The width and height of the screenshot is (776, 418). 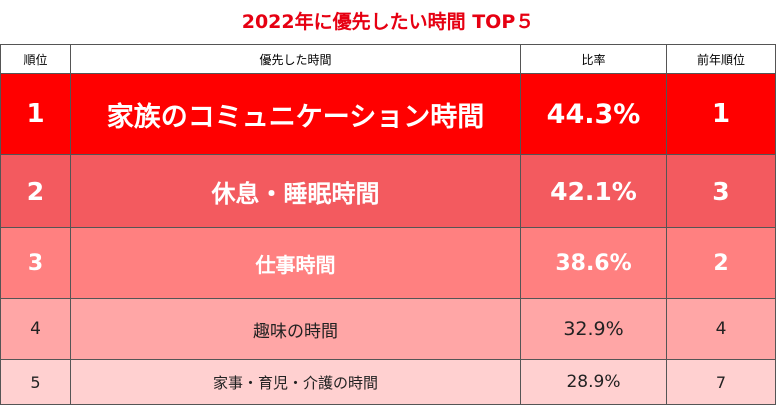 I want to click on table-row: 4 趣味の時間 32.9% 4, so click(x=388, y=329).